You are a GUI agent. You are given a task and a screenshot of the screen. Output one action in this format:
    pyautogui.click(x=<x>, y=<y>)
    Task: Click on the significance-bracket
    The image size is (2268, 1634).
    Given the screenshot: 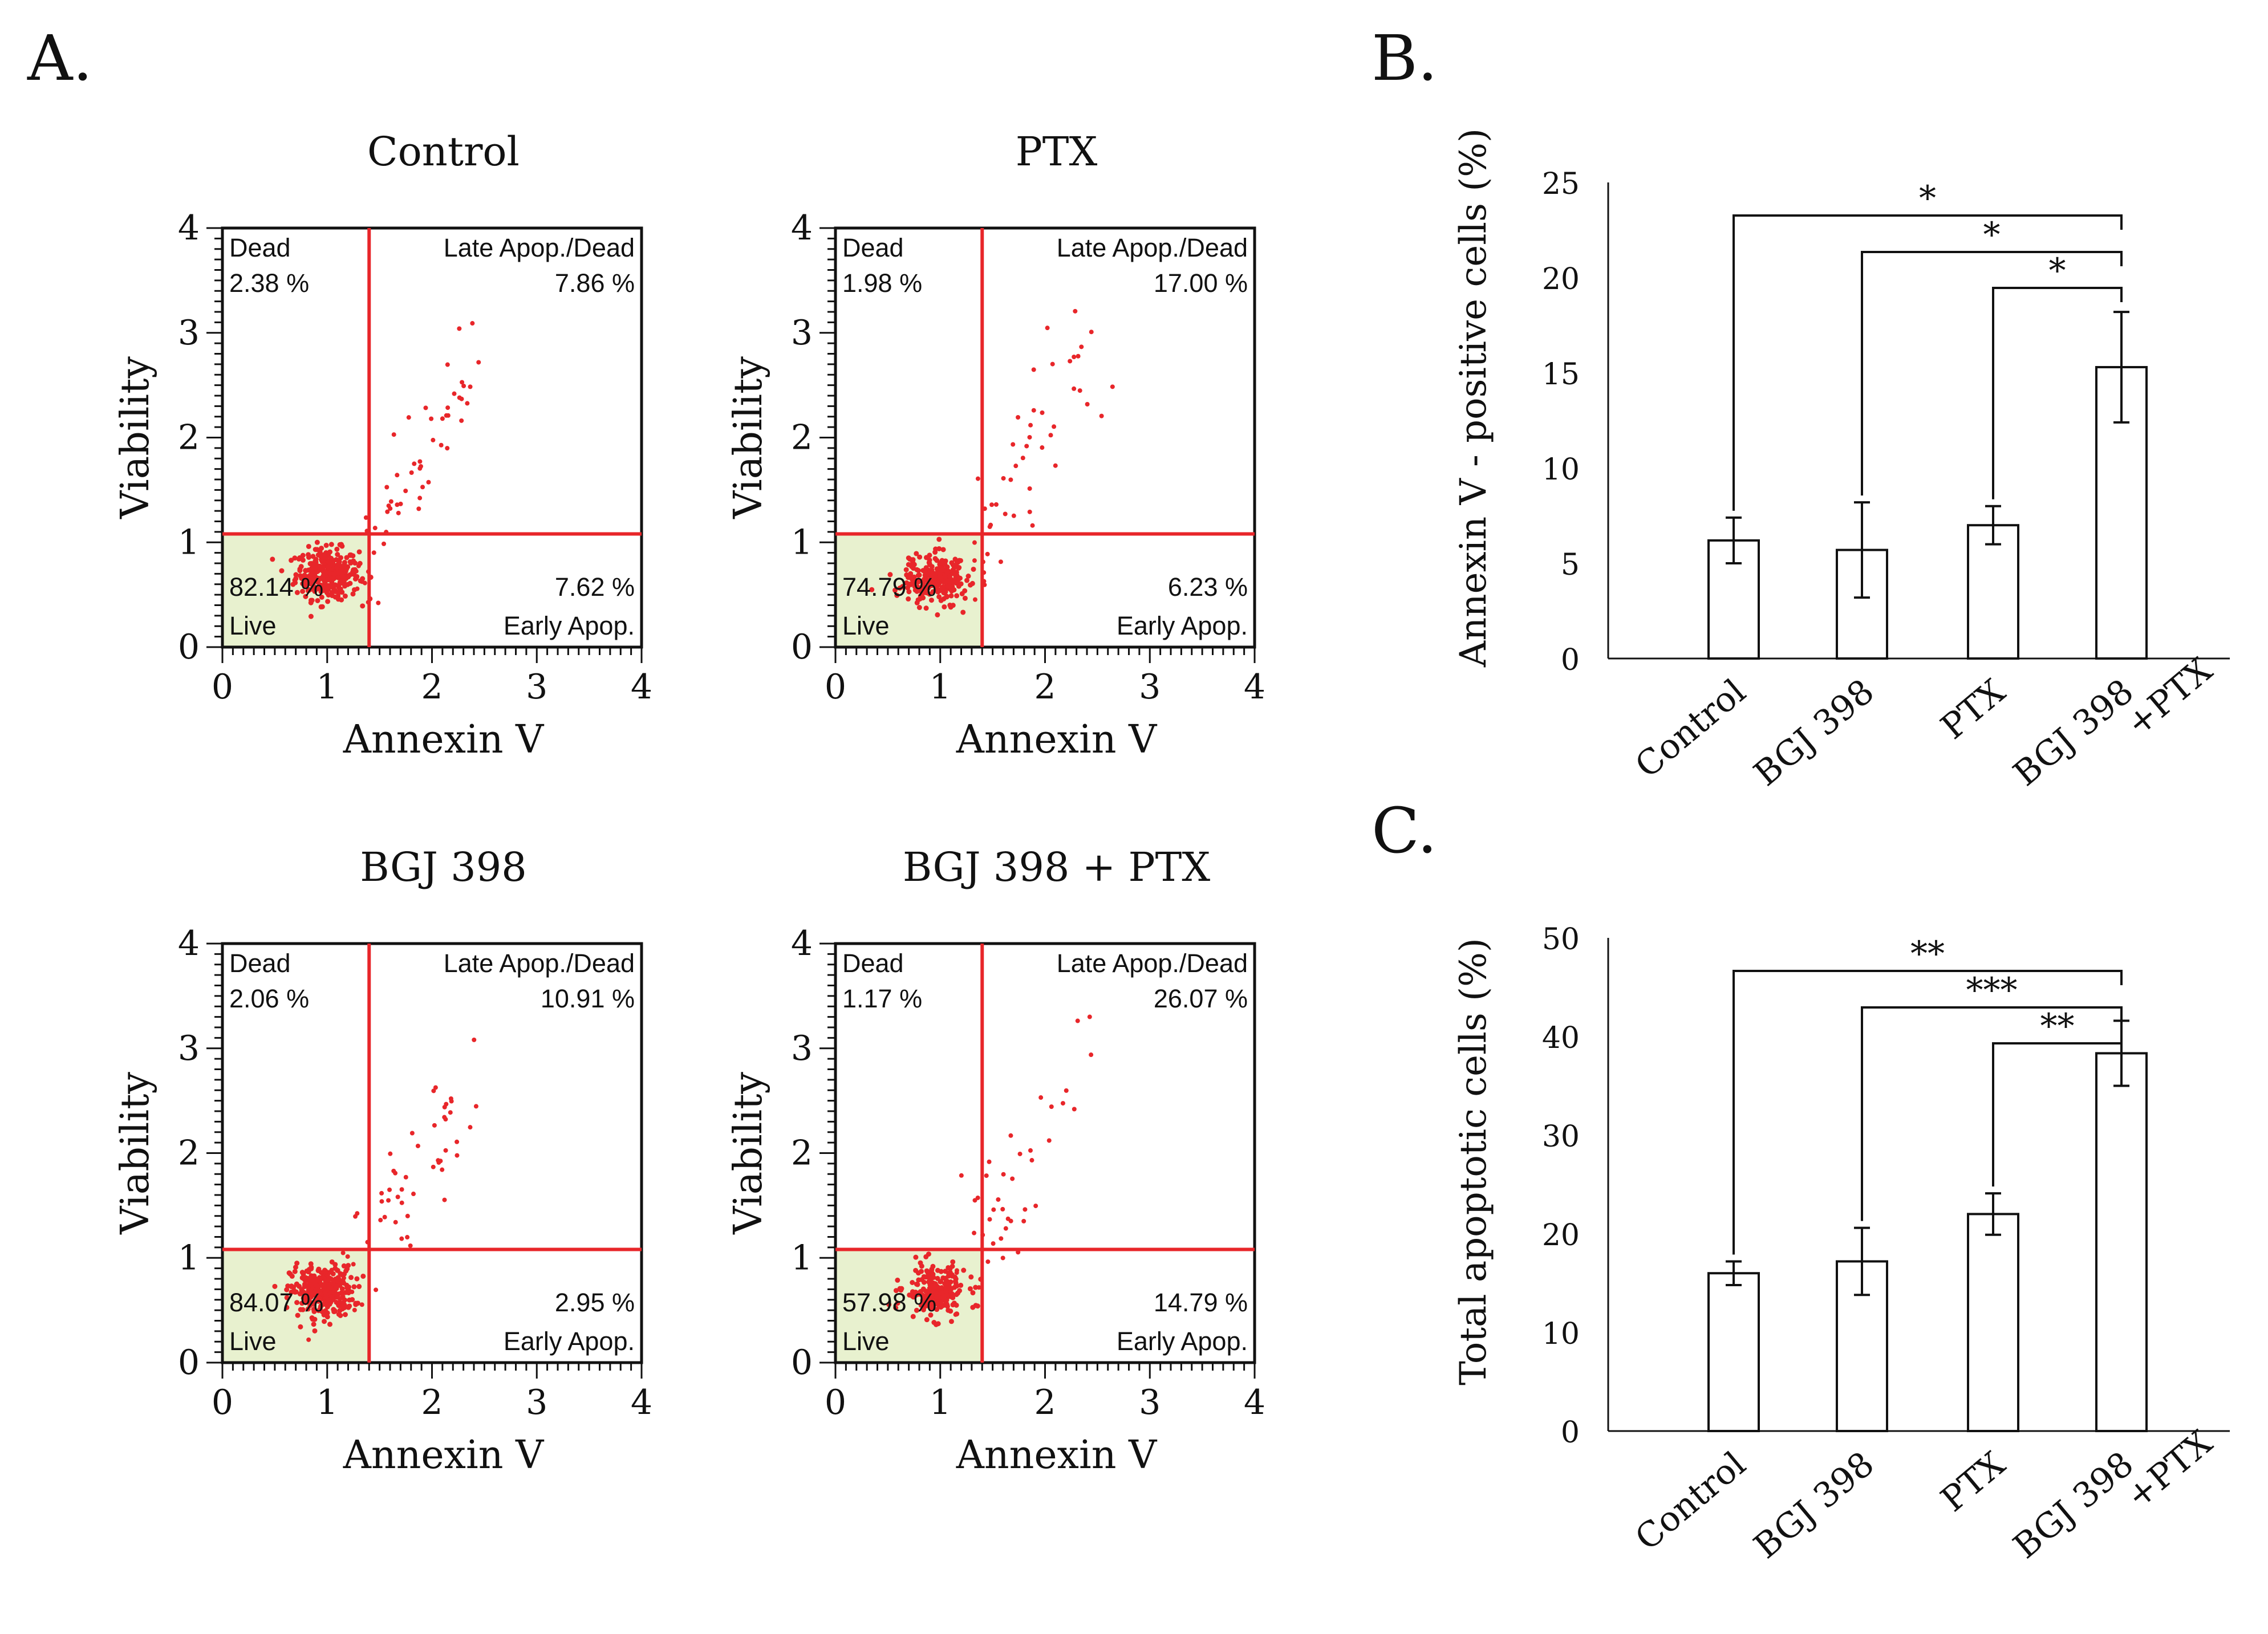 What is the action you would take?
    pyautogui.click(x=1992, y=1113)
    